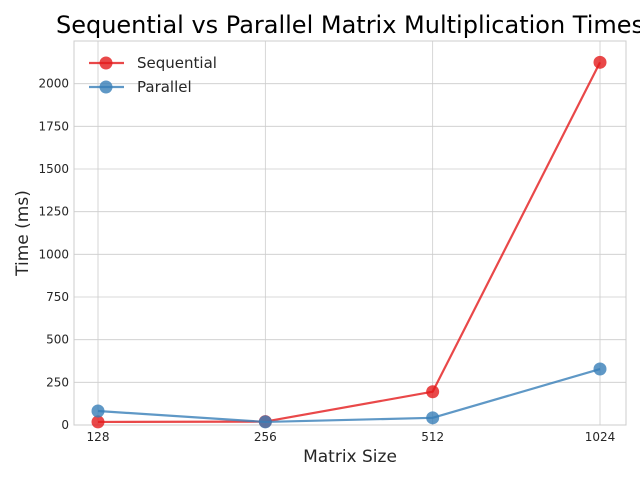 This screenshot has height=480, width=640. Describe the element at coordinates (351, 437) in the screenshot. I see `x-axis: 128 256 512 1024` at that location.